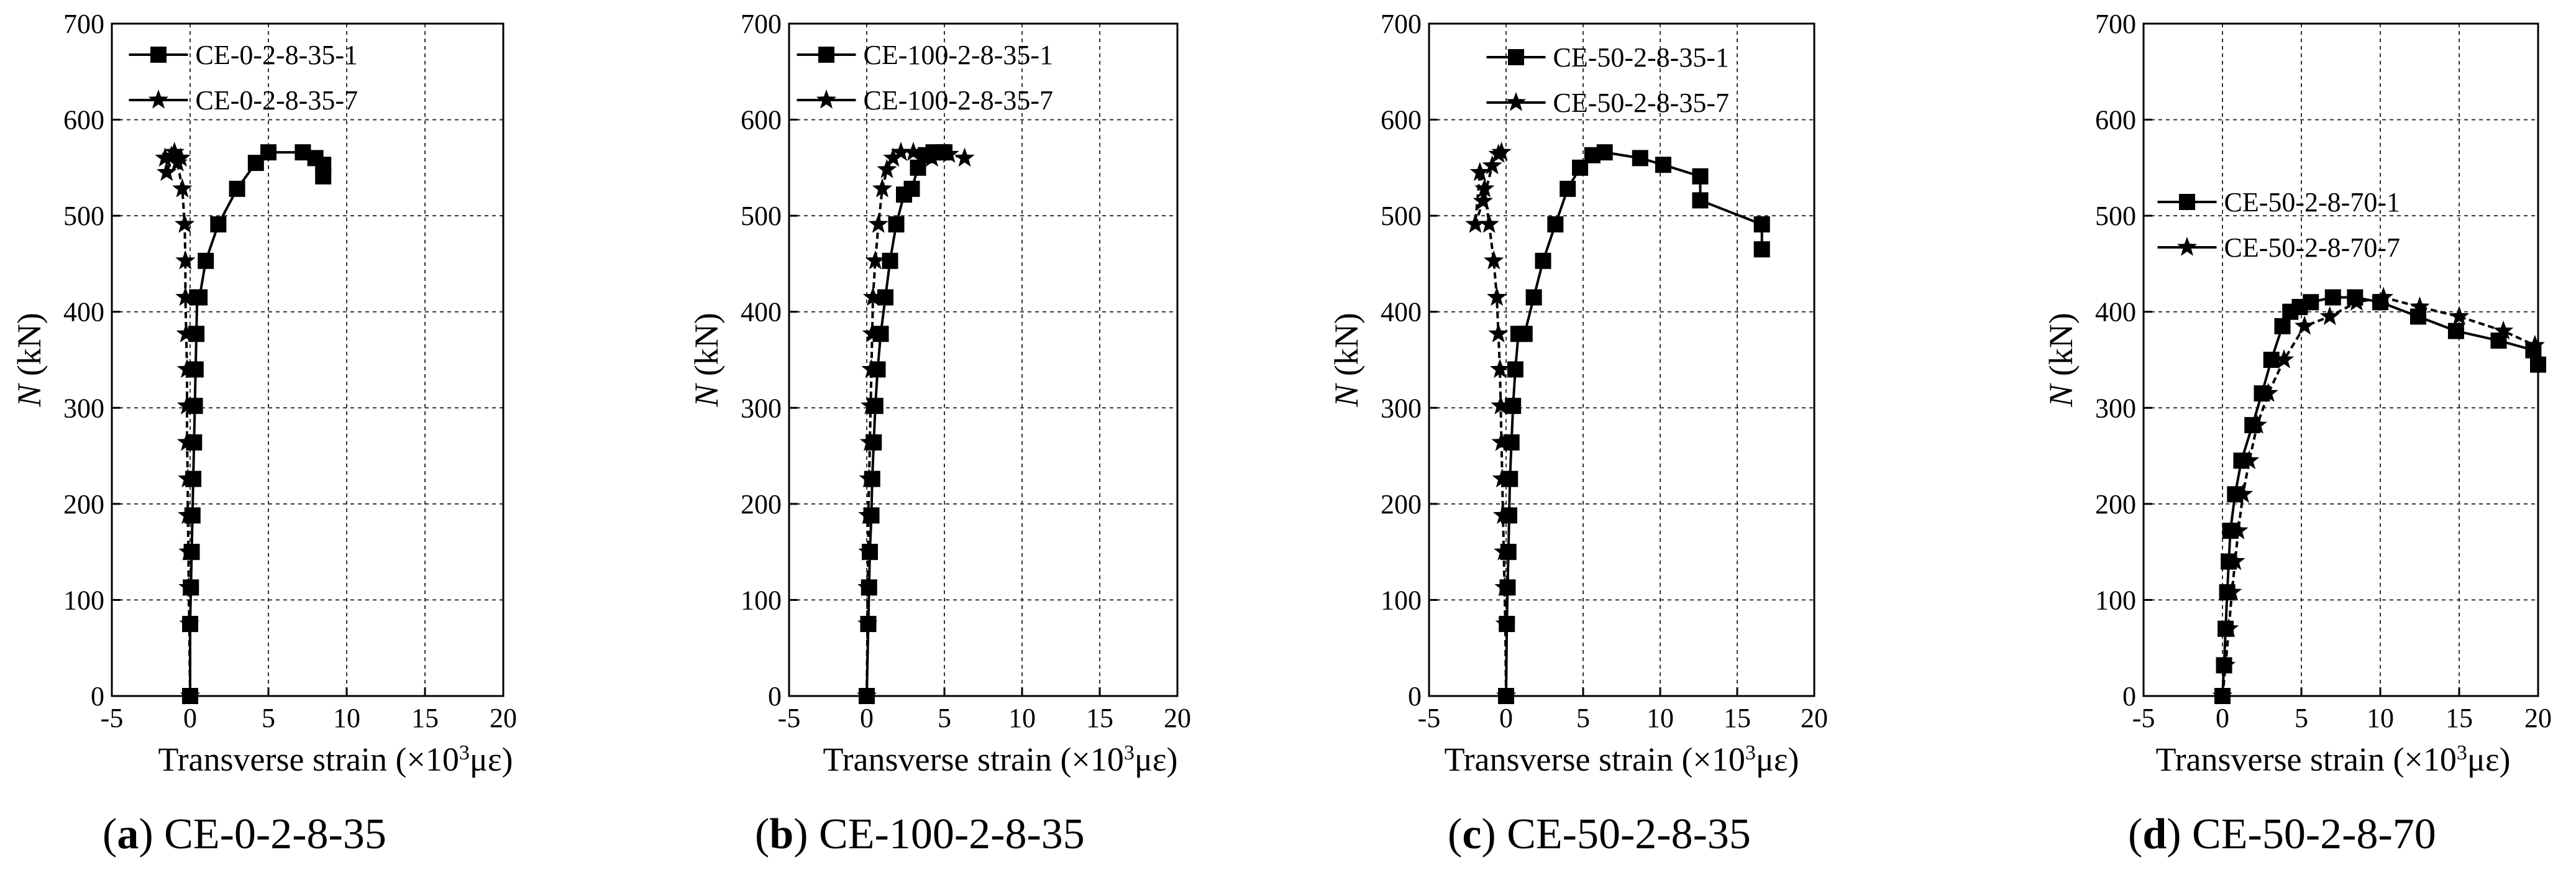  I want to click on legend-item: CE-50-2-8-70-7, so click(2278, 247).